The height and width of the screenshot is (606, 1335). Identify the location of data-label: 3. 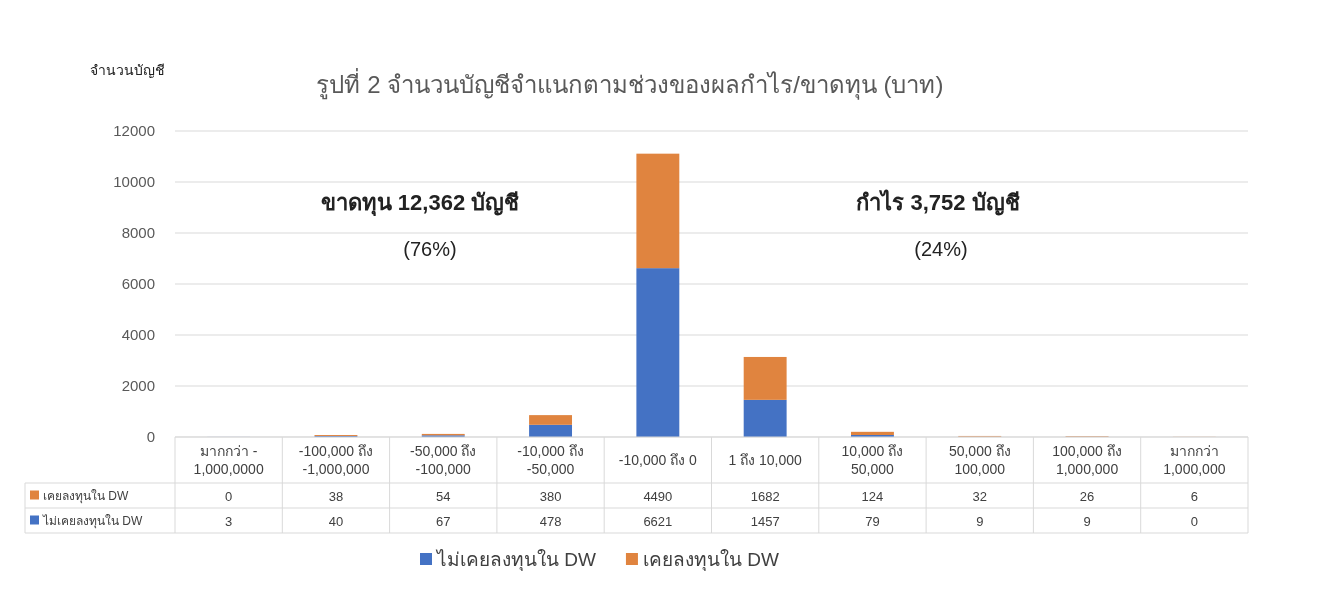
(229, 521).